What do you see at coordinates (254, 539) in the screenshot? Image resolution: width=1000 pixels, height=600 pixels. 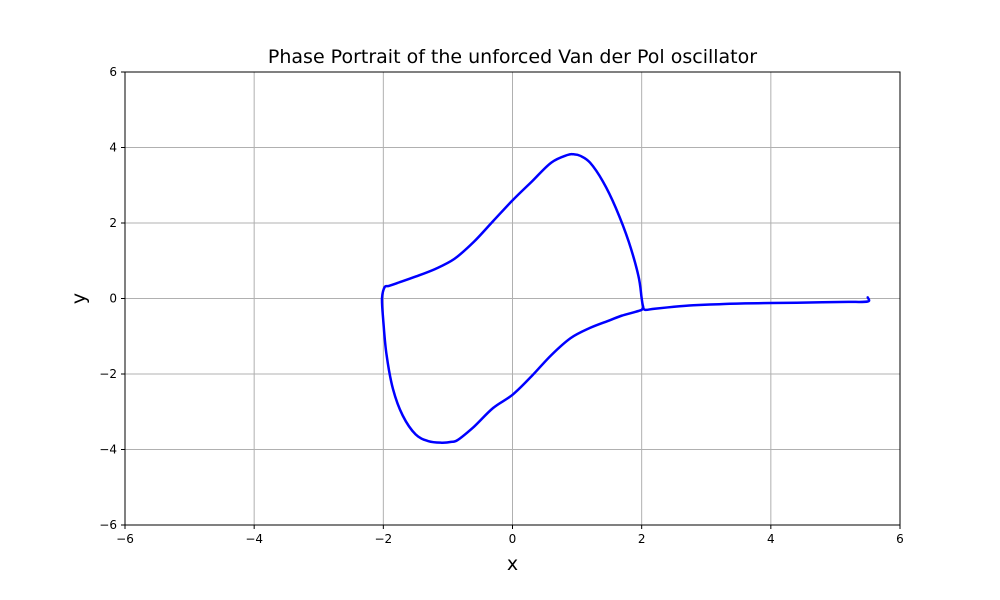 I see `x-tick-label: −4` at bounding box center [254, 539].